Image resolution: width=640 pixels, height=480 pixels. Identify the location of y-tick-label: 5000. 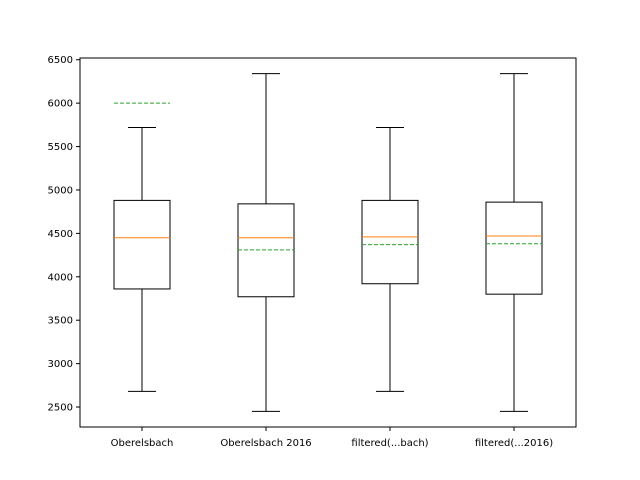
(60, 190).